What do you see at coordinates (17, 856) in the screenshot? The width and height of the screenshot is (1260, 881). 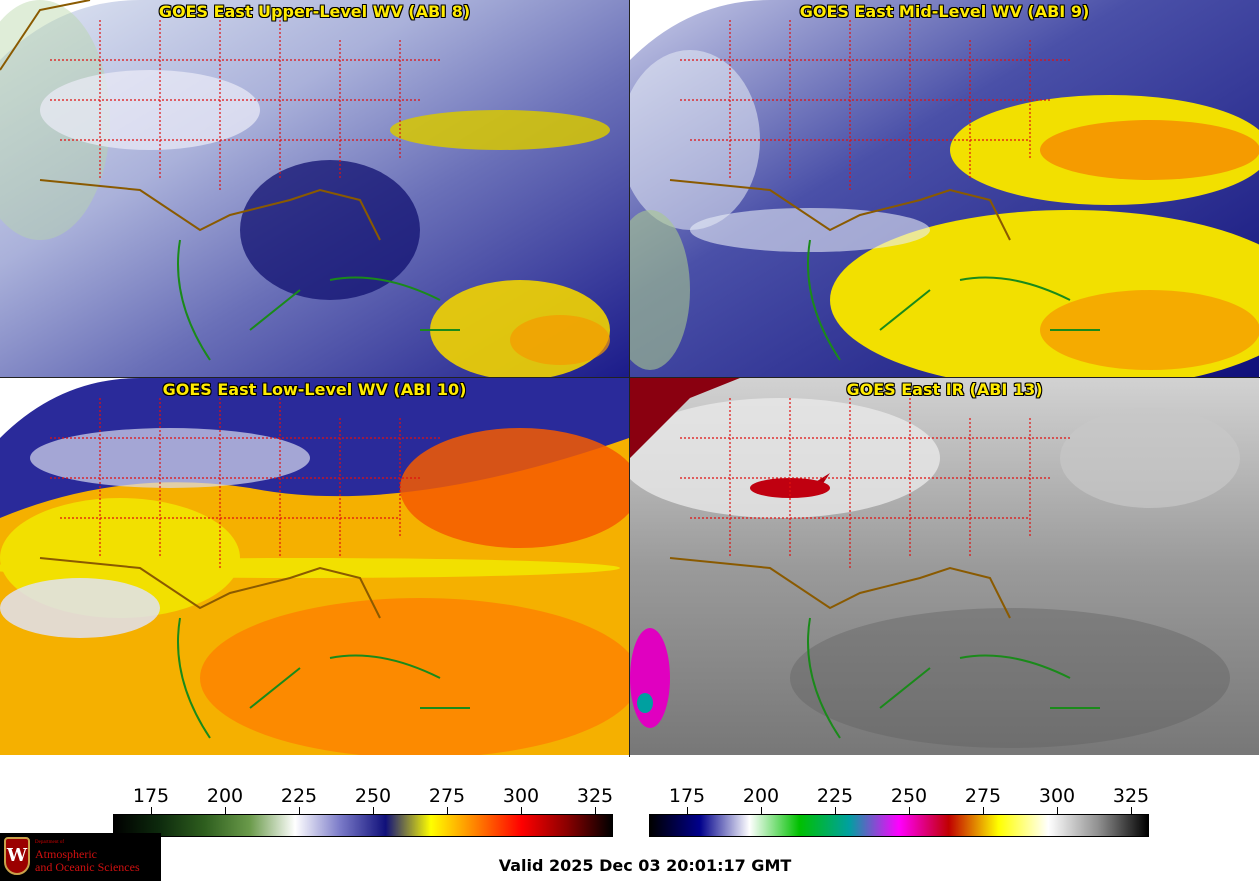 I see `uw-seal-icon: W` at bounding box center [17, 856].